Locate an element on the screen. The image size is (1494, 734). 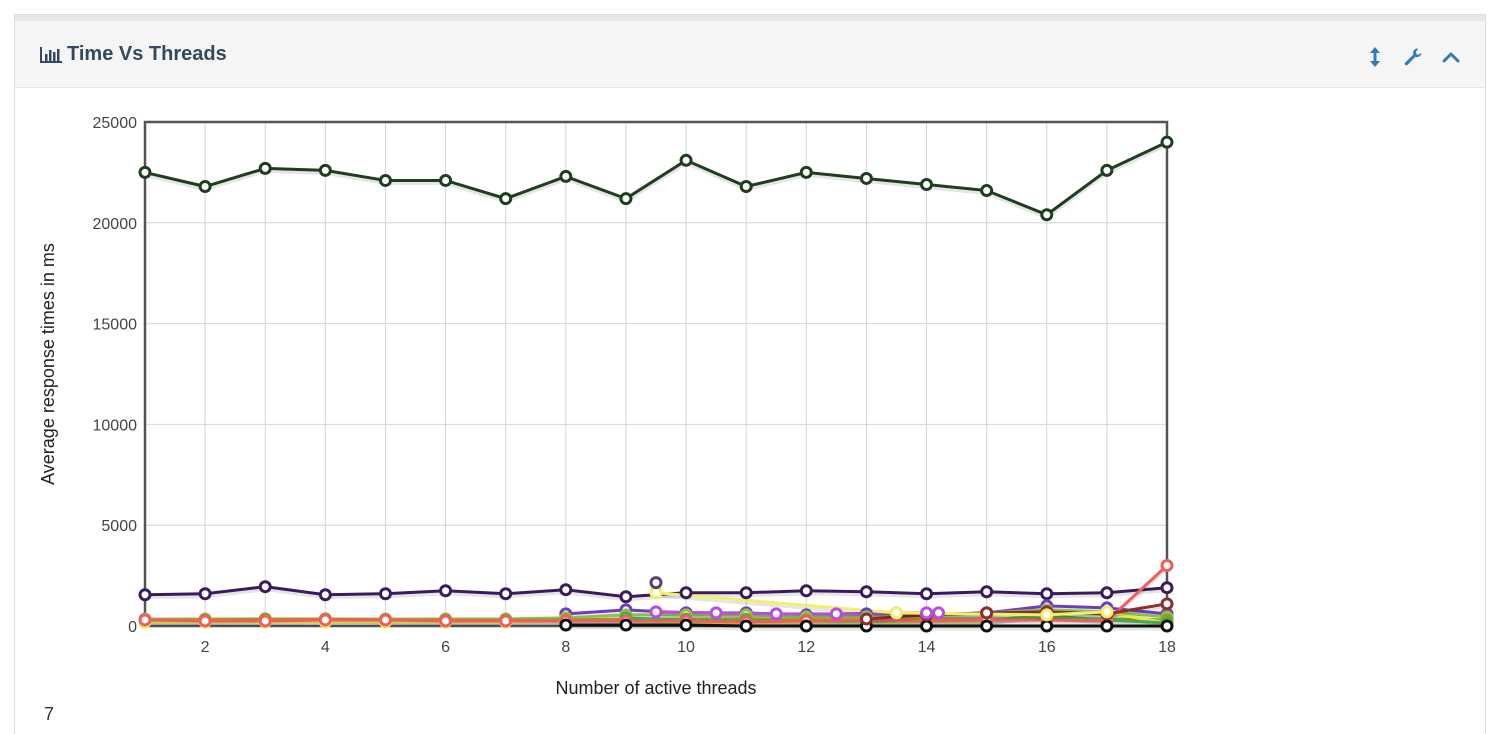
resize-vertical-icon is located at coordinates (1375, 57).